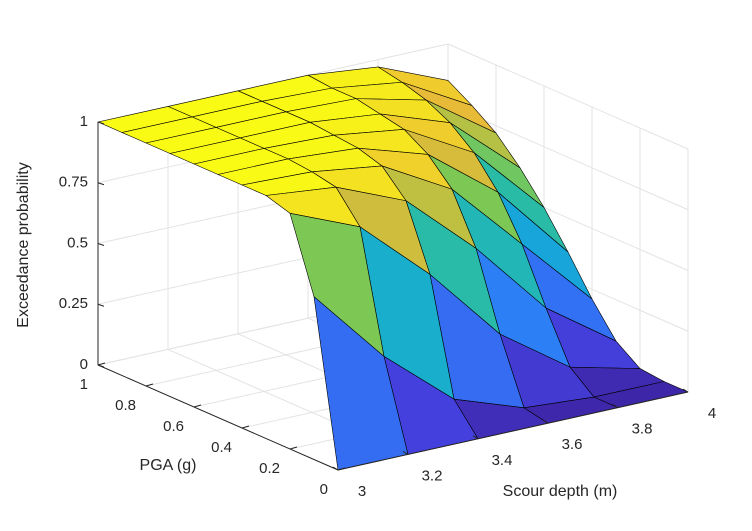 Image resolution: width=752 pixels, height=531 pixels. I want to click on y-axis-label: PGA (g), so click(168, 465).